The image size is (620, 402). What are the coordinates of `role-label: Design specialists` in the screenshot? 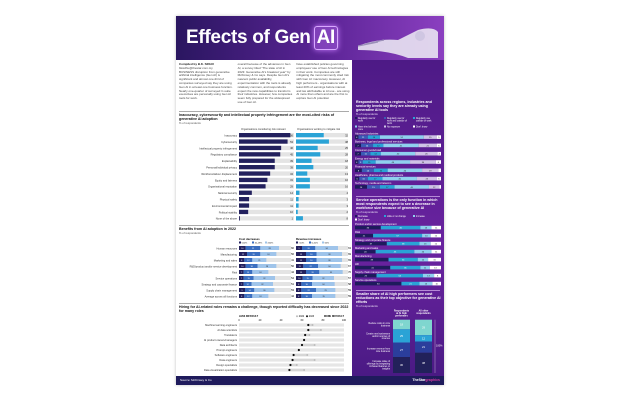 It's located at (226, 365).